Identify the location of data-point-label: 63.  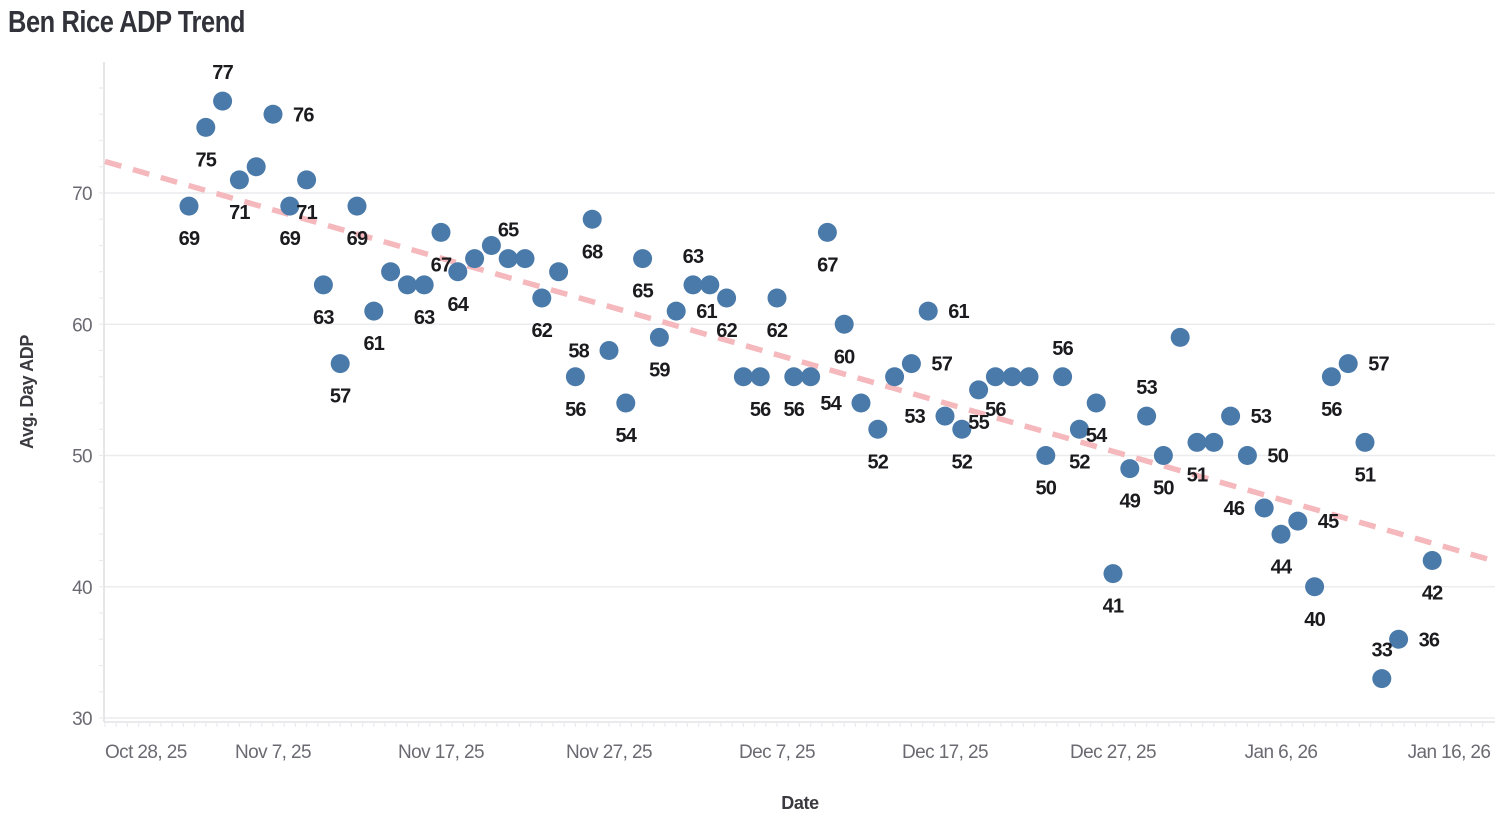
(323, 318).